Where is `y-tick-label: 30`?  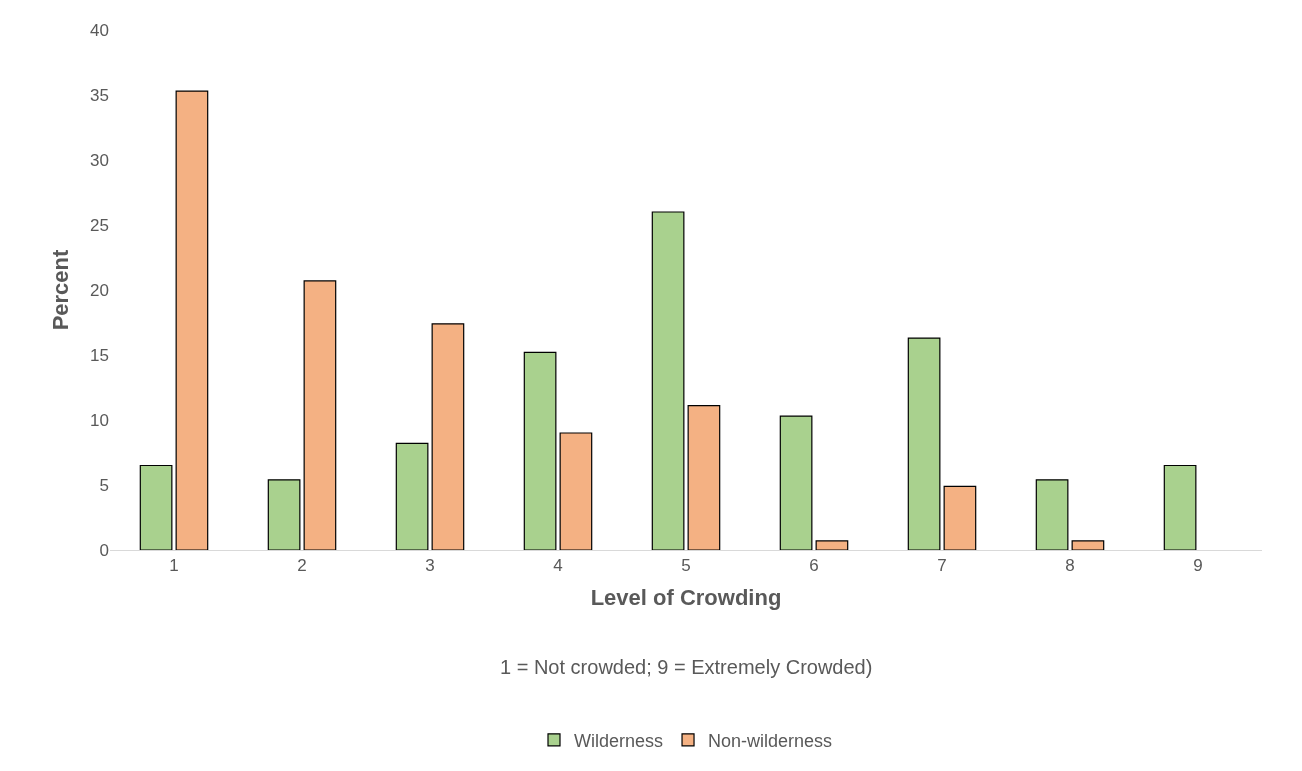 y-tick-label: 30 is located at coordinates (99, 160).